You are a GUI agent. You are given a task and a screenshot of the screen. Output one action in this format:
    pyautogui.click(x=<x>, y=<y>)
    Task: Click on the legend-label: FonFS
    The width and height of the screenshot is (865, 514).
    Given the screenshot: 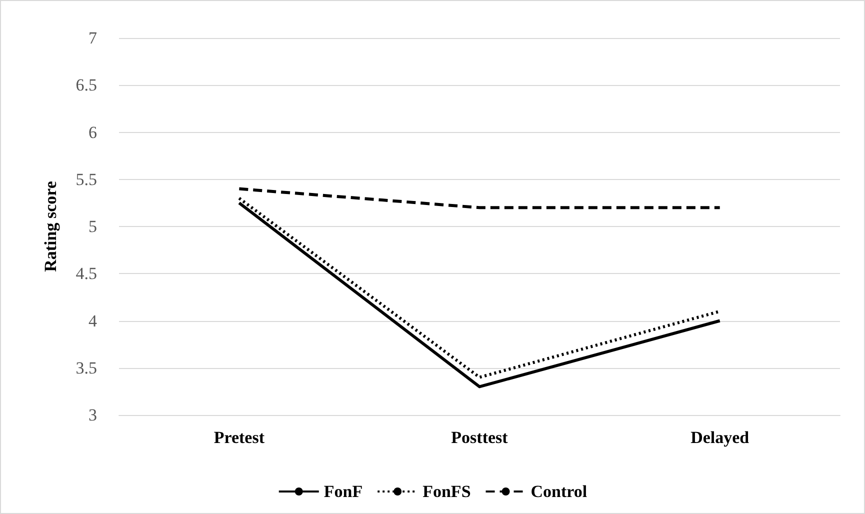 What is the action you would take?
    pyautogui.click(x=446, y=491)
    